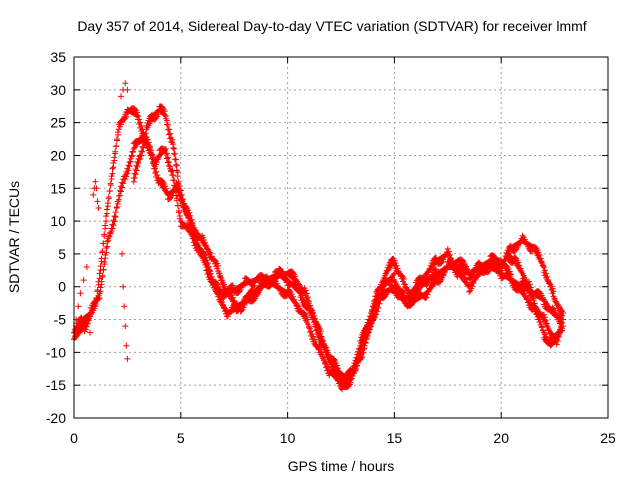 This screenshot has width=640, height=480. I want to click on y-tick-label: 5, so click(62, 254).